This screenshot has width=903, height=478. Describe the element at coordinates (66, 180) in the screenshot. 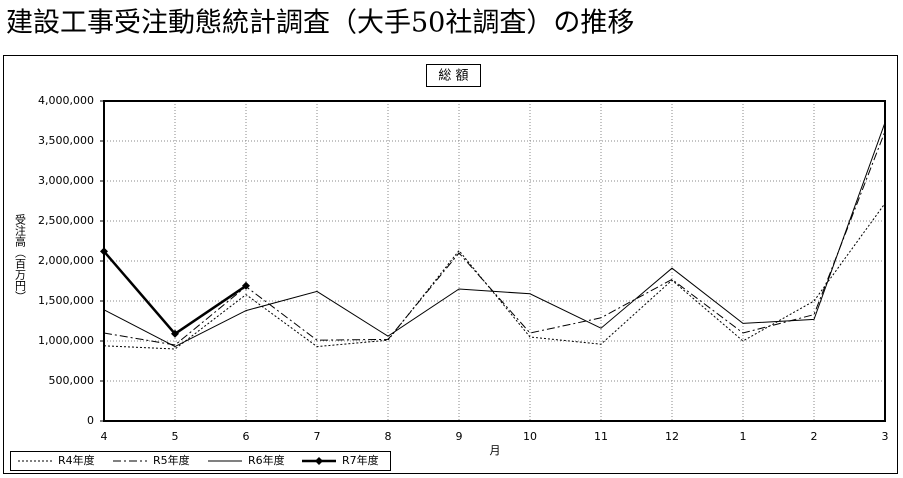

I see `y-tick-label: 3,000,000` at that location.